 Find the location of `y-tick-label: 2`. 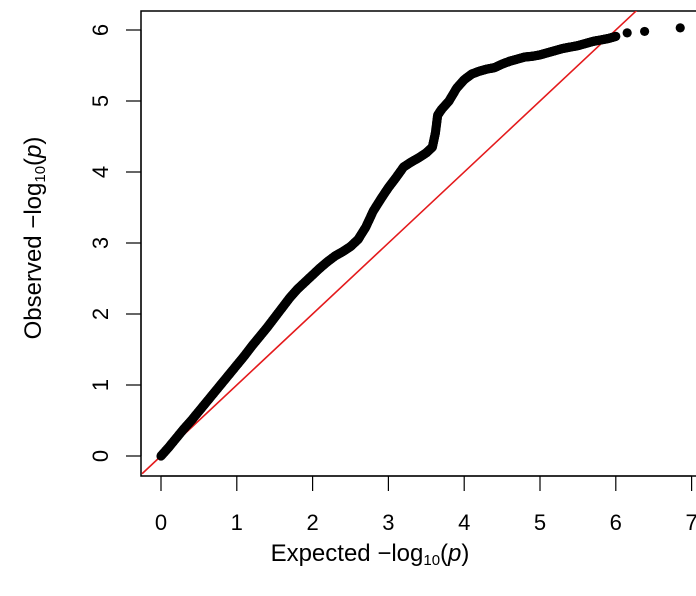

y-tick-label: 2 is located at coordinates (100, 314).